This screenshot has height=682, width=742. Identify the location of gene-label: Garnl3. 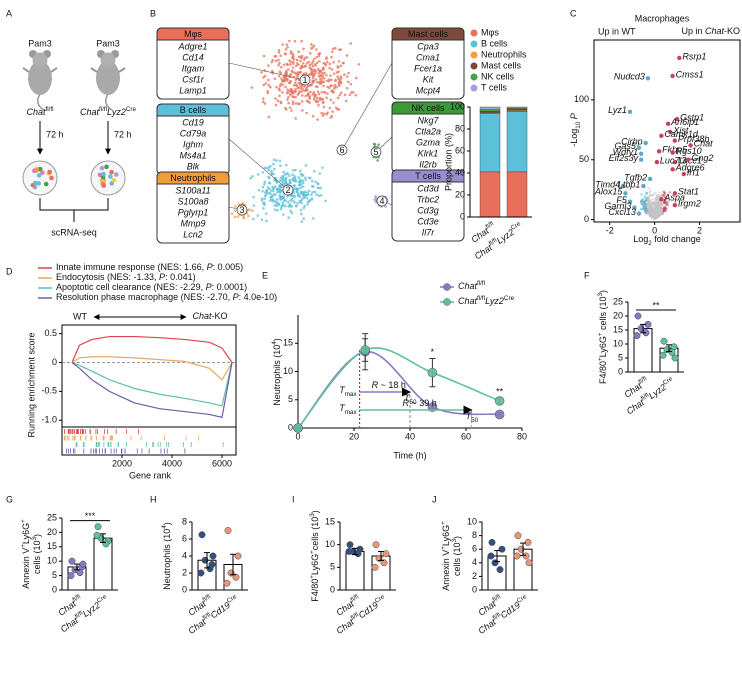
(617, 206).